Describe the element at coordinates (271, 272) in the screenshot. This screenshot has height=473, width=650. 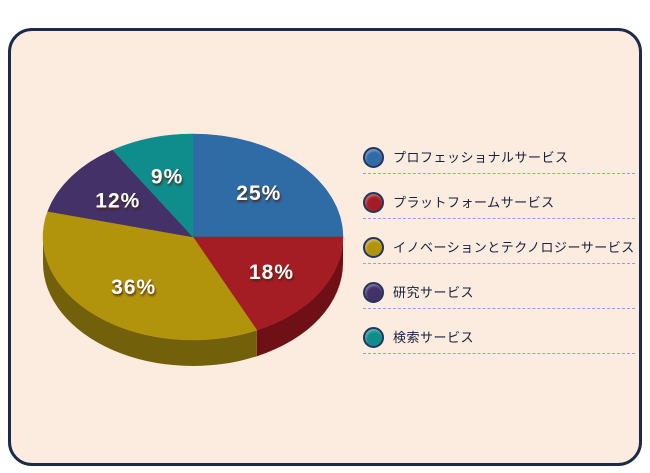
I see `pie-value-label: 18%` at that location.